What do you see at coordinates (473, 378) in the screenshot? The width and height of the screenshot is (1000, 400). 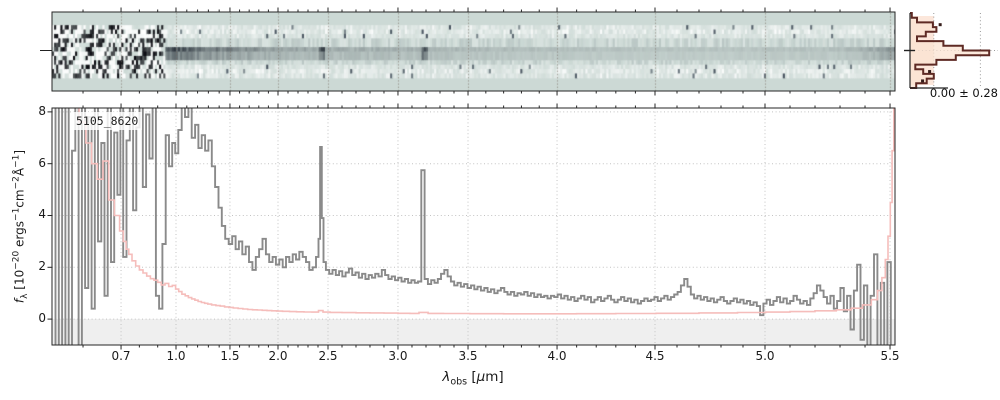 I see `x-axis-label: λobs [μm]` at bounding box center [473, 378].